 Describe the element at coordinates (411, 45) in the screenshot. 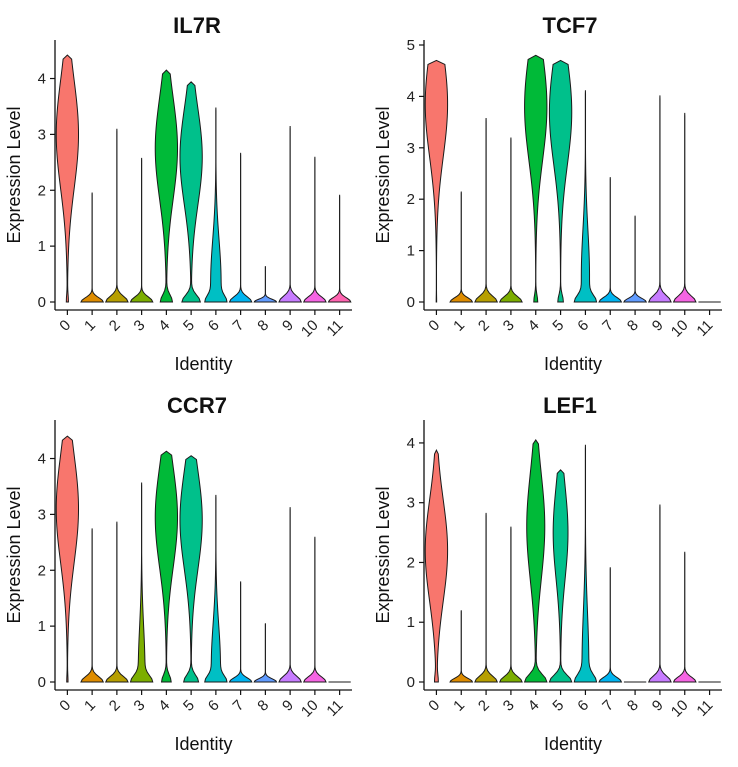

I see `y-tick-label: 5` at that location.